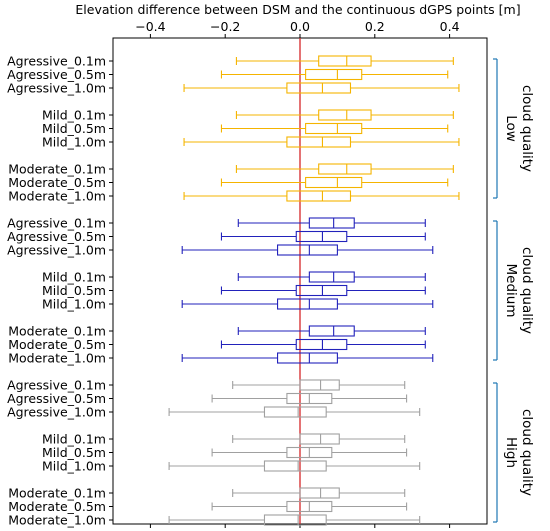 Image resolution: width=550 pixels, height=531 pixels. I want to click on group-label-line: Low, so click(511, 128).